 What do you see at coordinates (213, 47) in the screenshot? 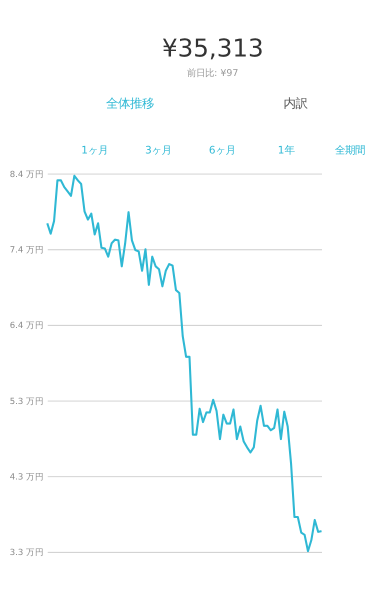
I see `chart-title: ¥35,313` at bounding box center [213, 47].